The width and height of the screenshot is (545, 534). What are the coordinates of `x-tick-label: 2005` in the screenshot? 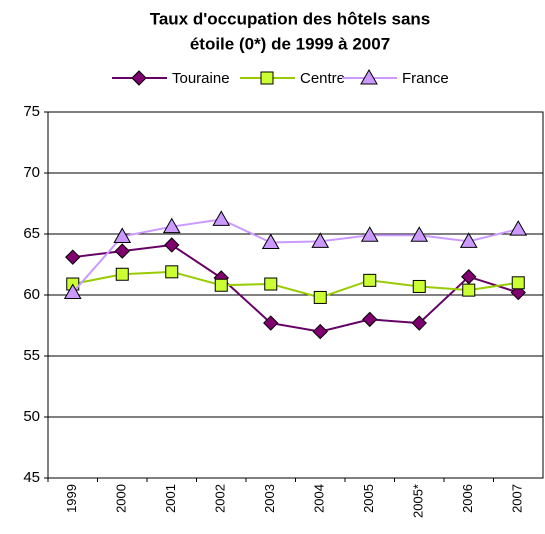 It's located at (368, 498).